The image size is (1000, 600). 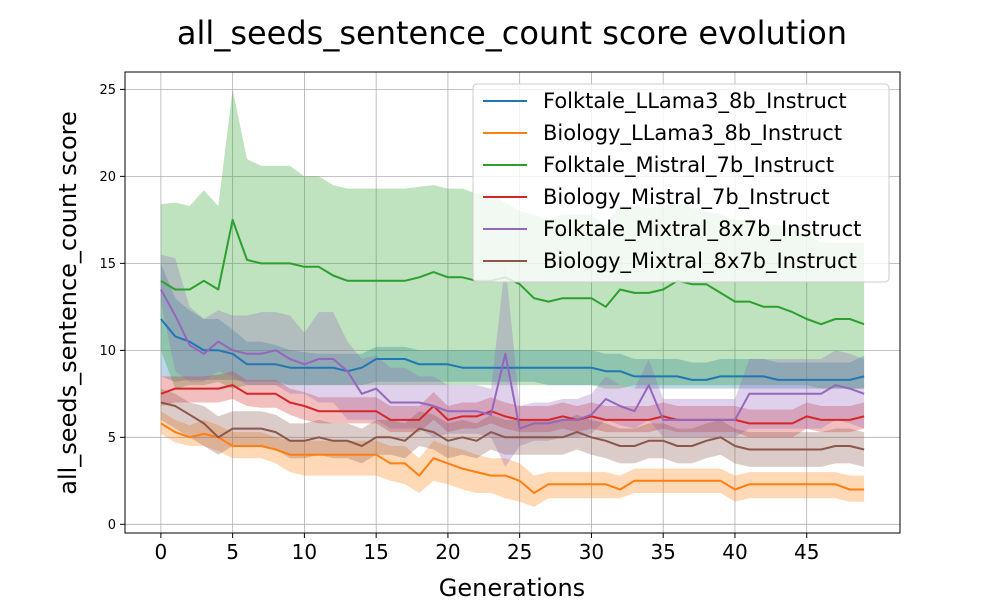 What do you see at coordinates (700, 261) in the screenshot?
I see `legend-label: Biology_Mixtral_8x7b_Instruct` at bounding box center [700, 261].